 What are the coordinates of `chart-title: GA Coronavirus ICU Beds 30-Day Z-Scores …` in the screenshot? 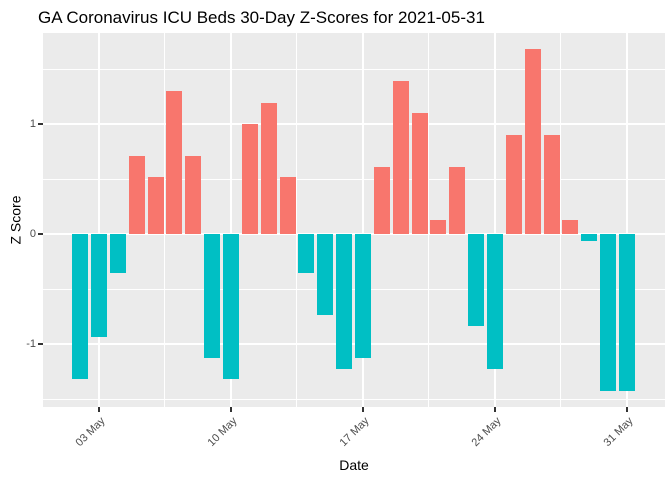 It's located at (261, 17).